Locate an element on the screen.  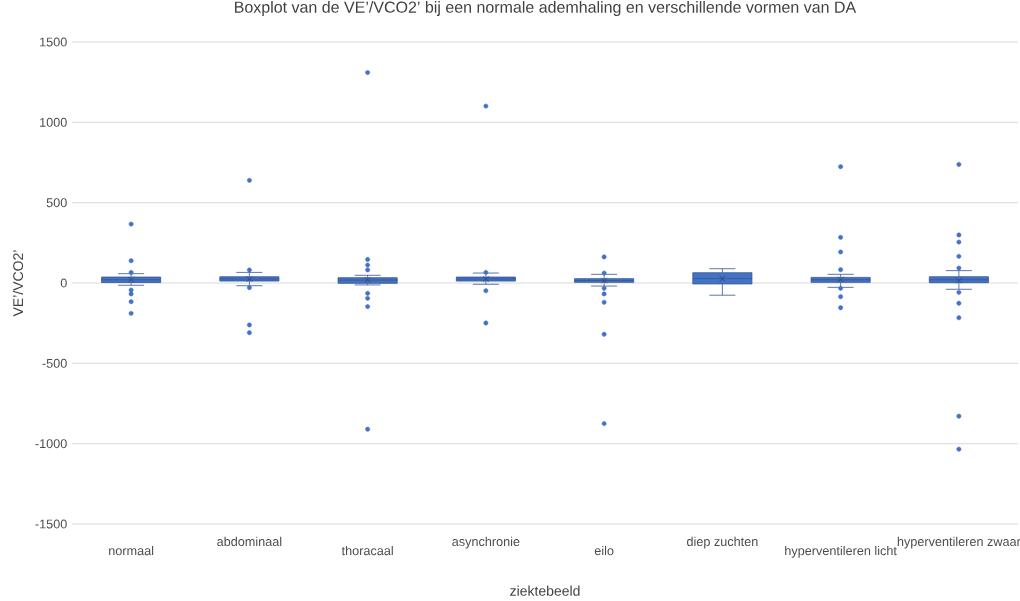
y-axis-title: VE’/VCO2’ is located at coordinates (18, 283).